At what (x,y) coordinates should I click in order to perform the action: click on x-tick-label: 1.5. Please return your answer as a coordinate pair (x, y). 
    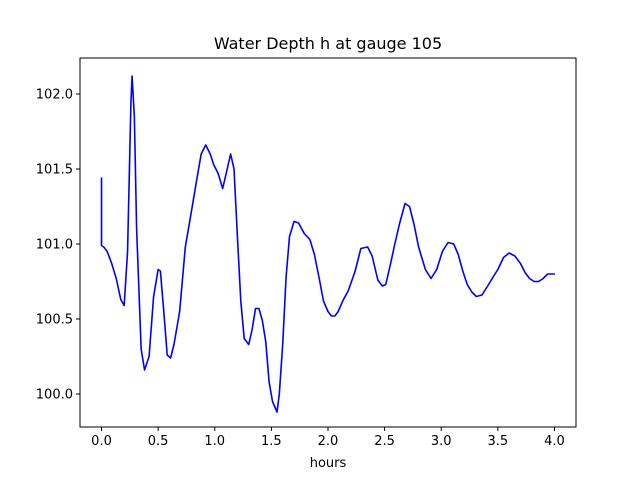
    Looking at the image, I should click on (271, 441).